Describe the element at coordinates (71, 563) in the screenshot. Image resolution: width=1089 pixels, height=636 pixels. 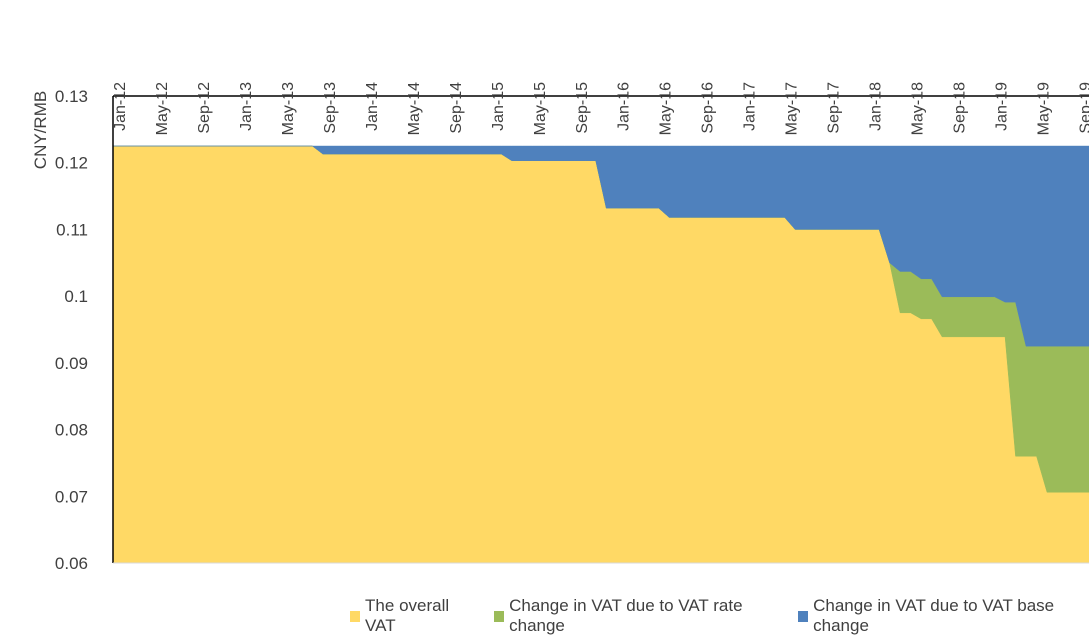
I see `y-tick-label: 0.06` at that location.